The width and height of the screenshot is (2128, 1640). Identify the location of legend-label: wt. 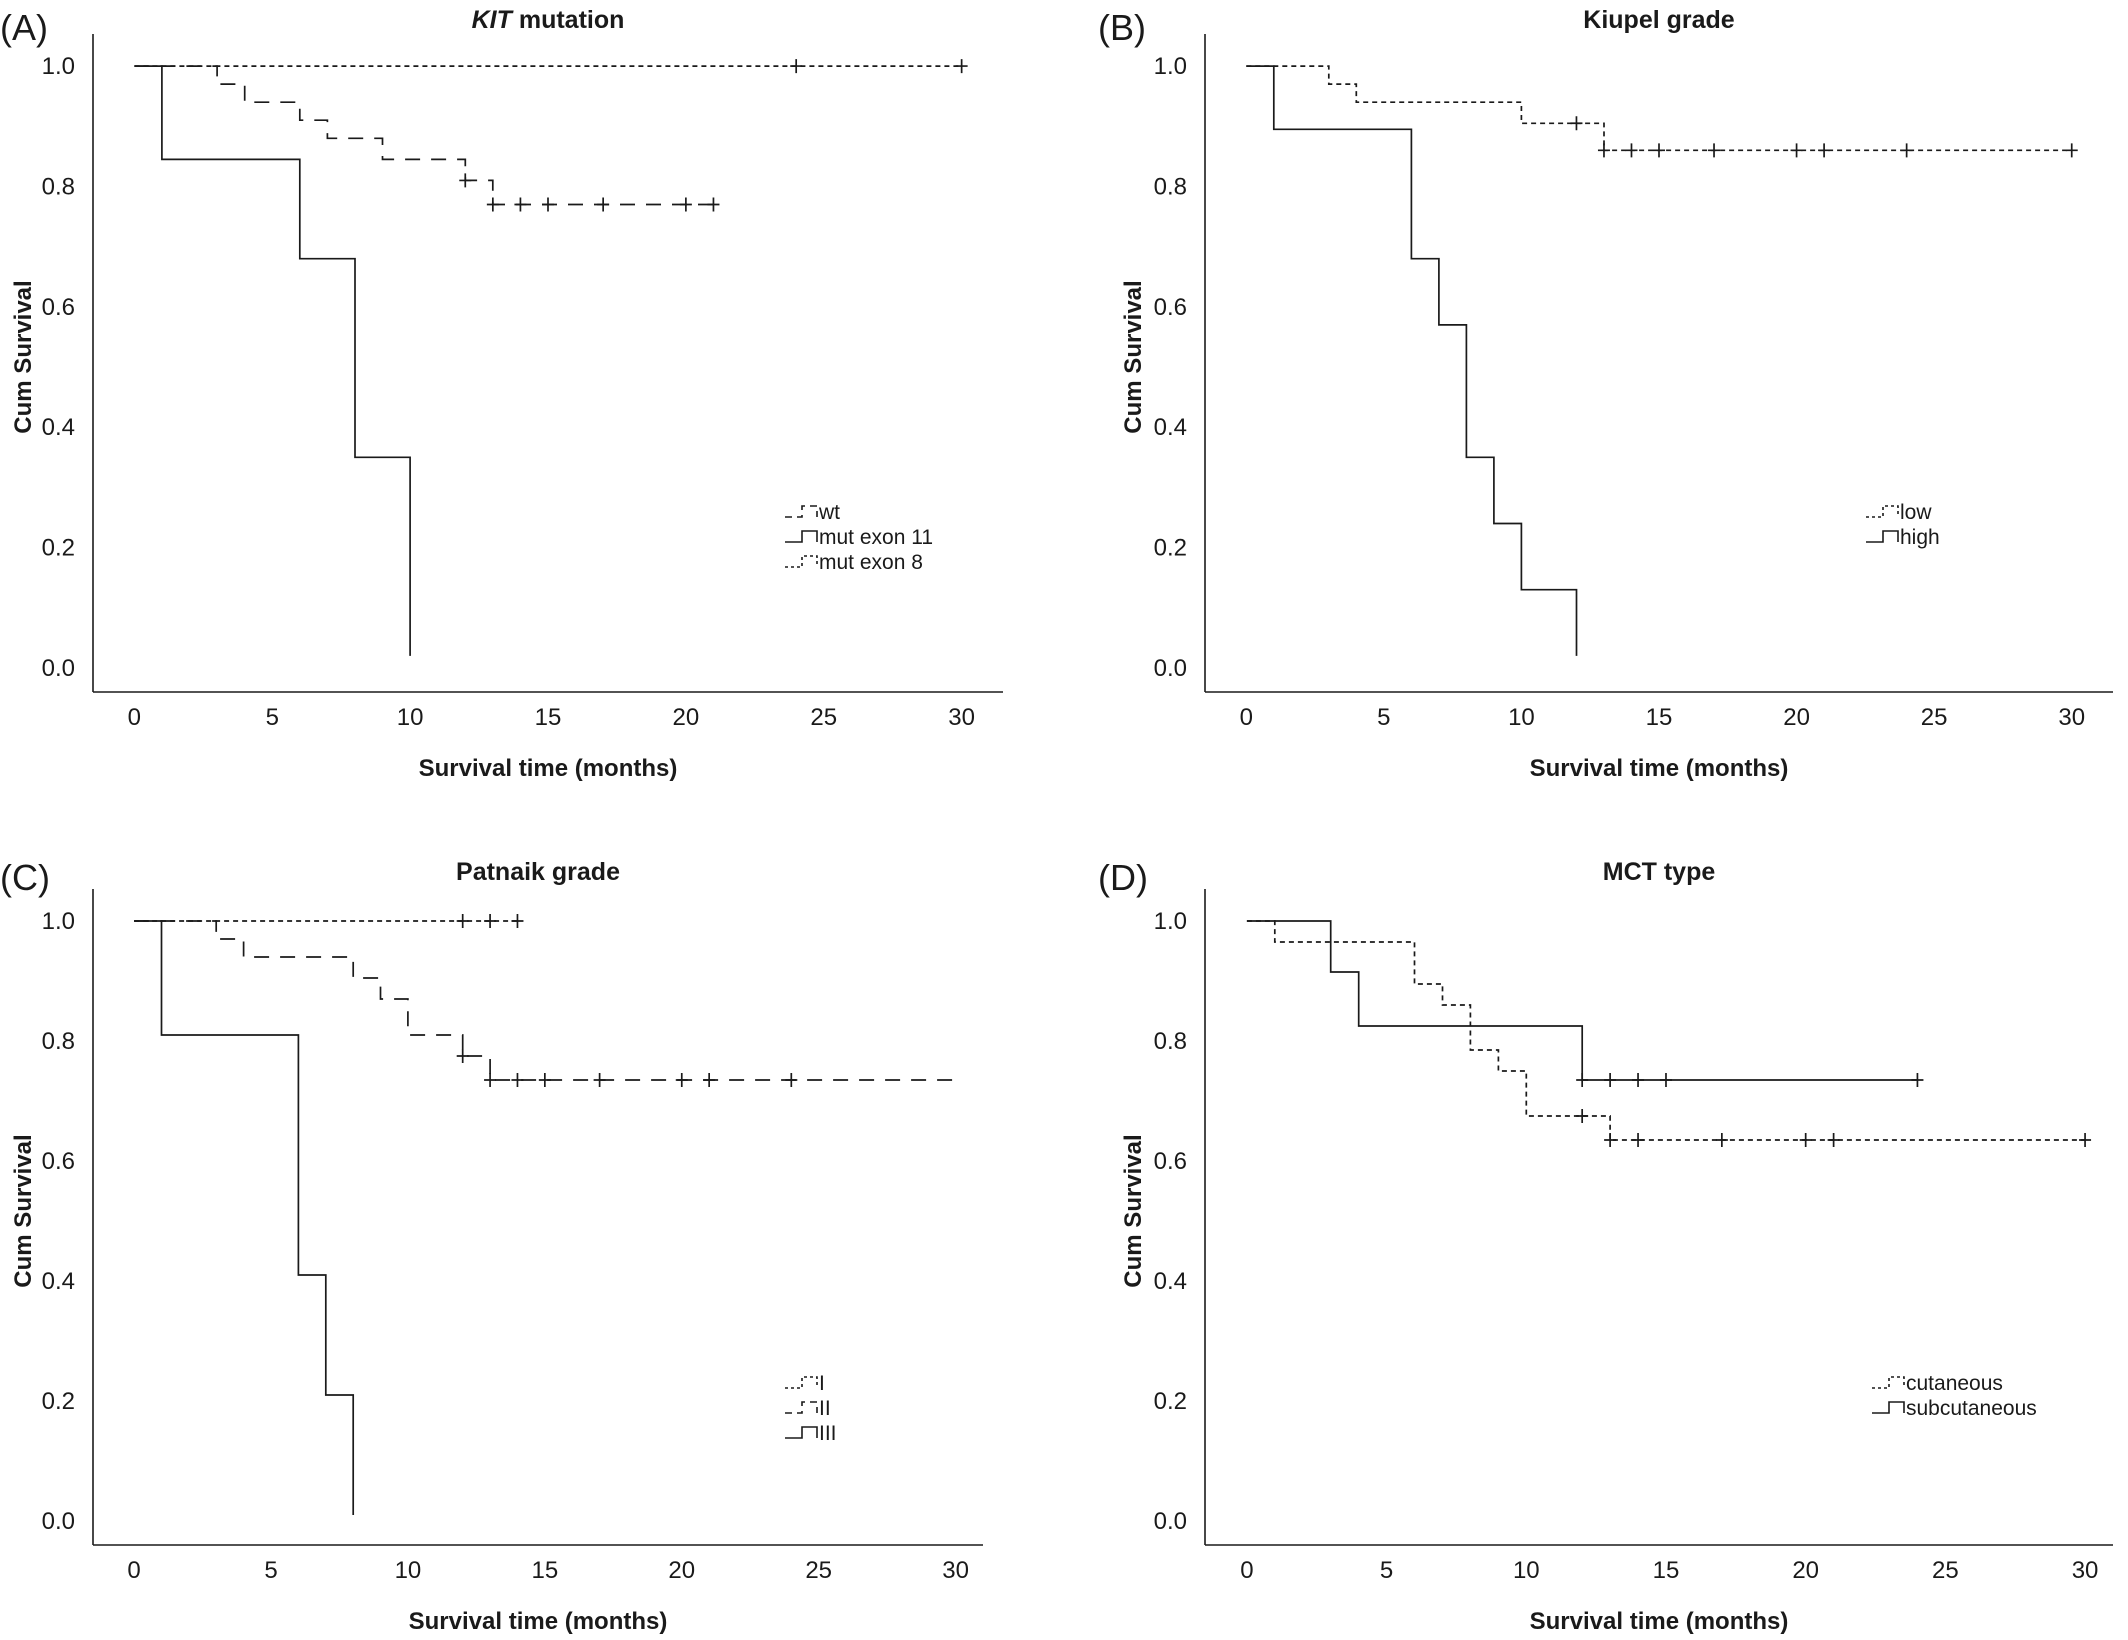
(829, 512).